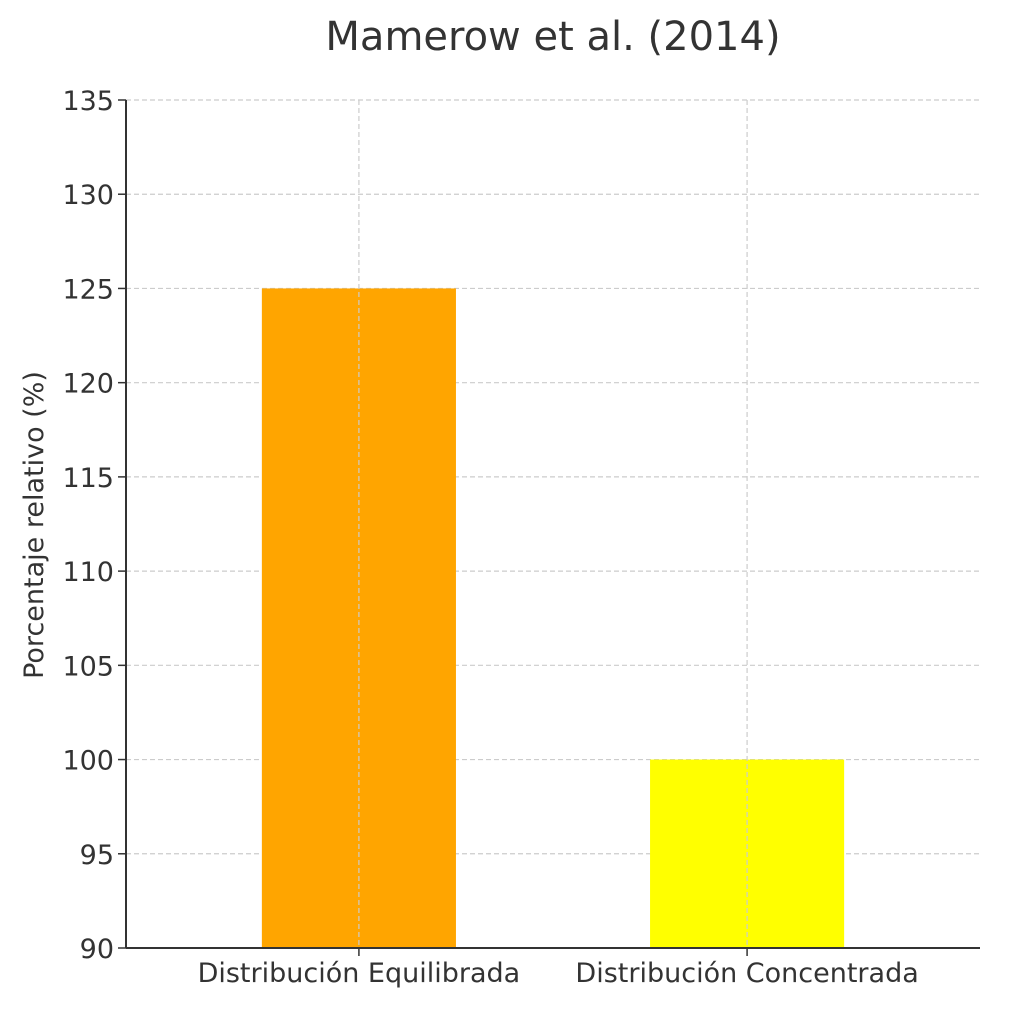 The height and width of the screenshot is (1011, 1024). Describe the element at coordinates (746, 973) in the screenshot. I see `x-tick-label: Distribución Concentrada` at that location.